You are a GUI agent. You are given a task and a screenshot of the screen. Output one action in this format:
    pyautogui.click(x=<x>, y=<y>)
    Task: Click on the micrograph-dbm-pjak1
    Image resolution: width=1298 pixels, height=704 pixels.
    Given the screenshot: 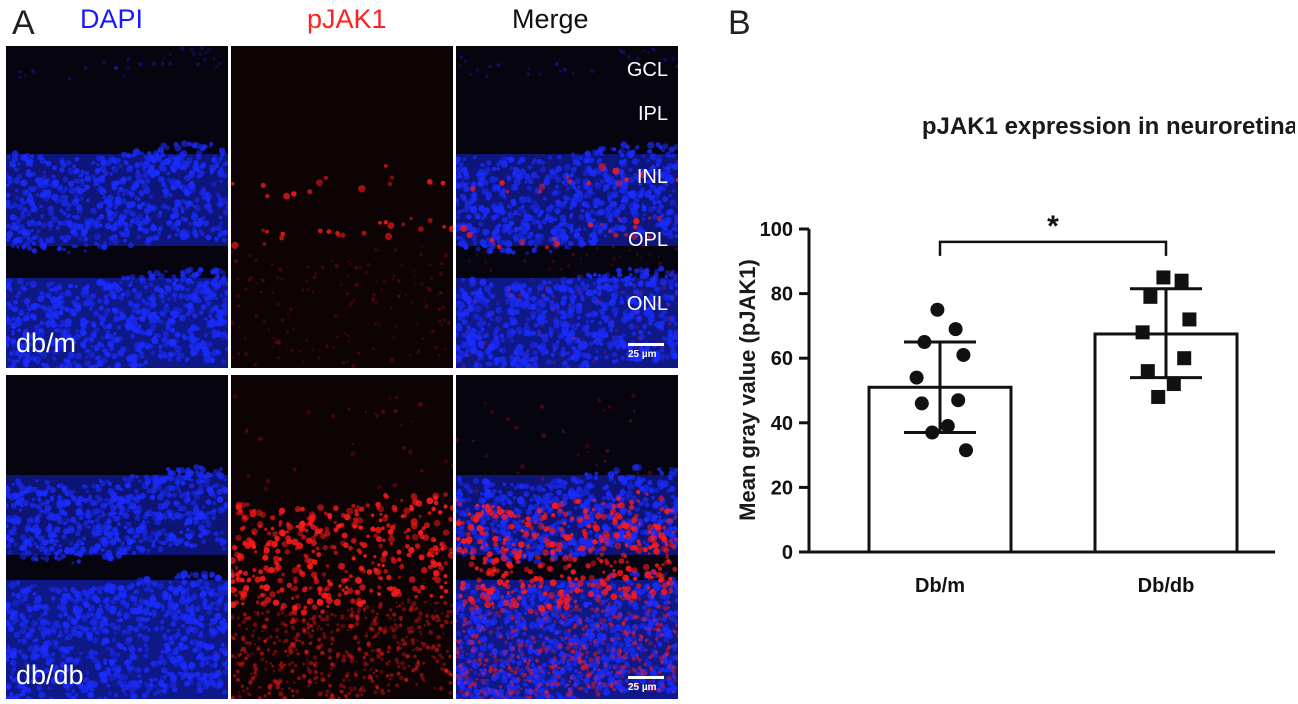 What is the action you would take?
    pyautogui.click(x=342, y=207)
    